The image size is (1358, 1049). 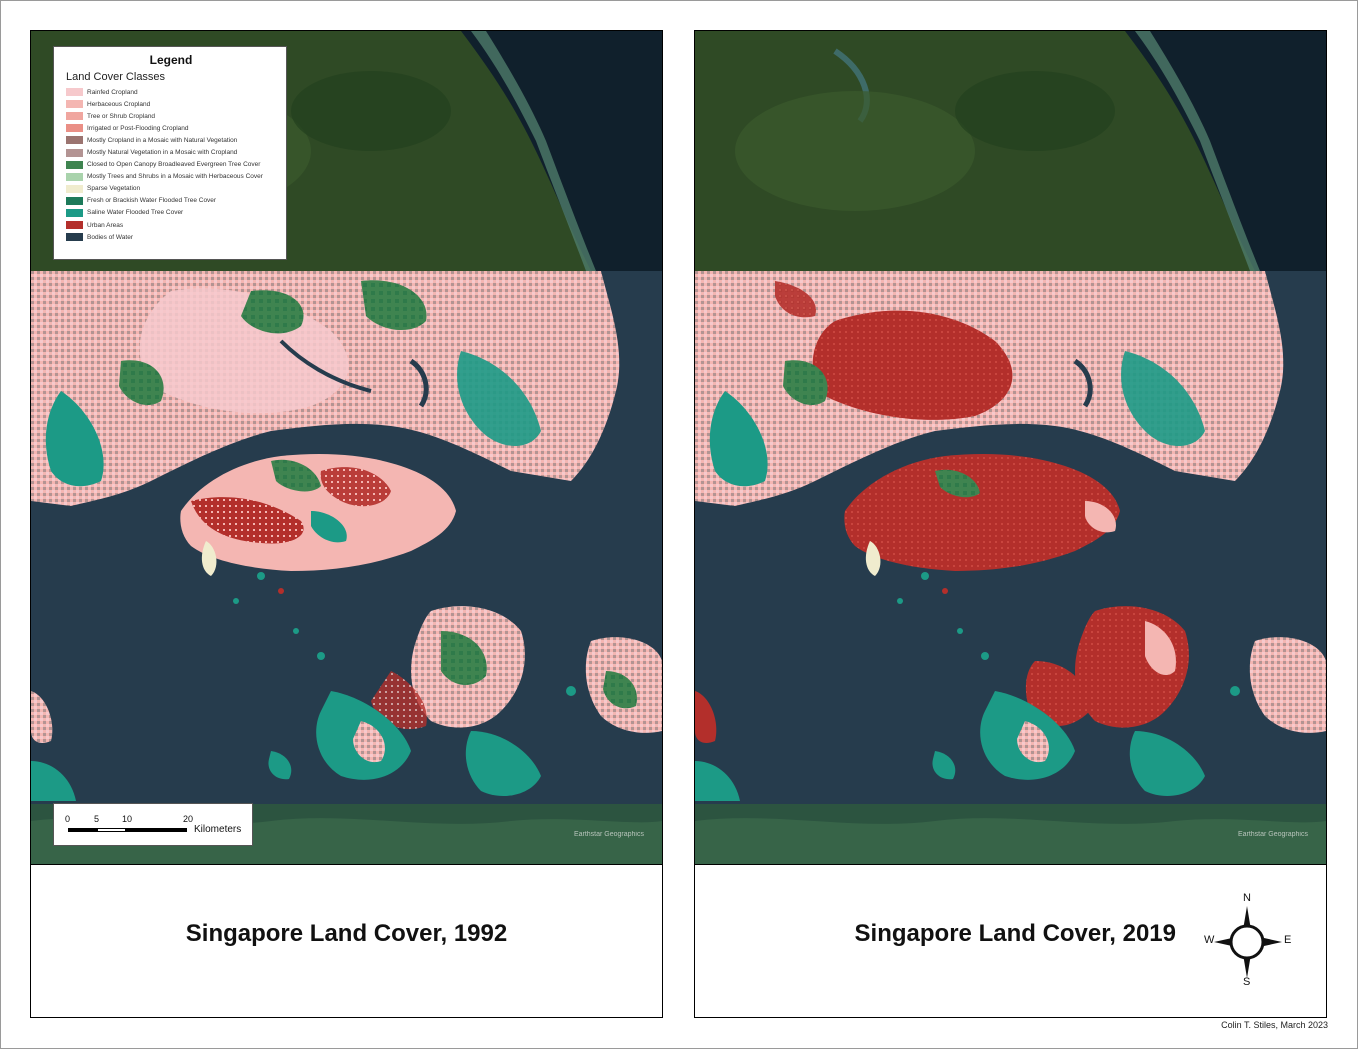 What do you see at coordinates (114, 189) in the screenshot?
I see `legend-label: Sparse Vegetation` at bounding box center [114, 189].